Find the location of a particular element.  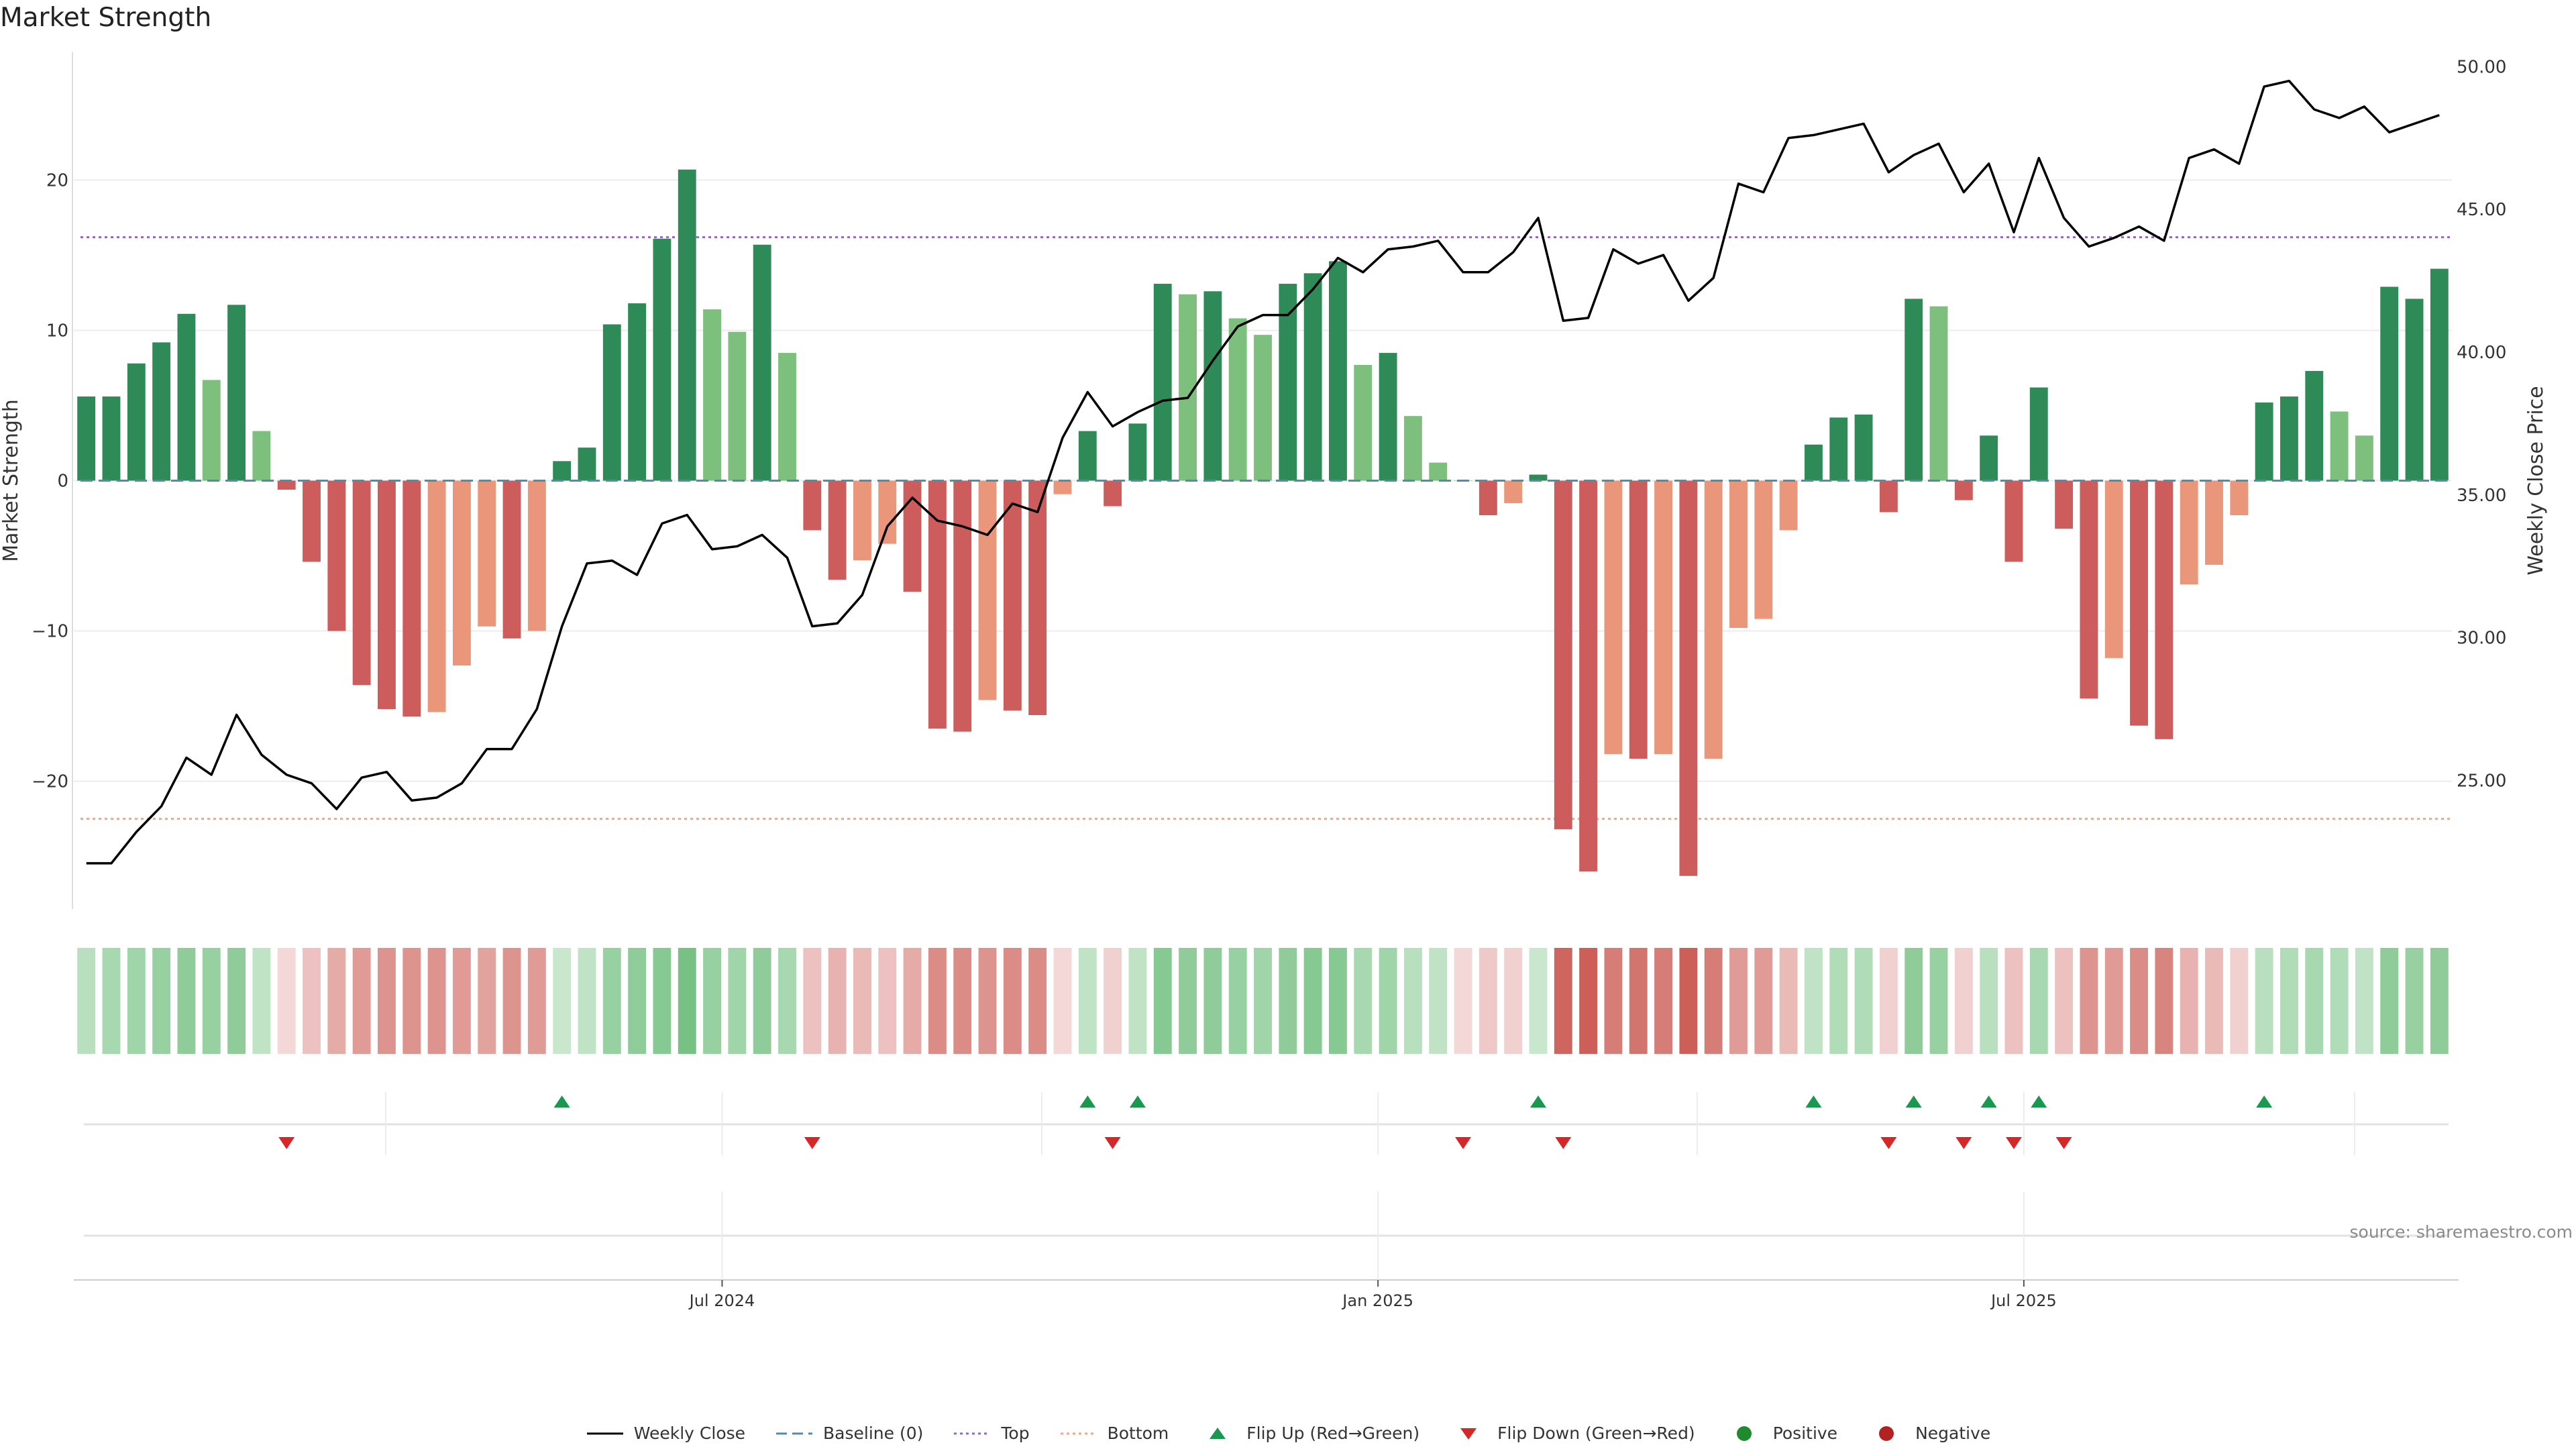

y2-tick-label: 45.00 is located at coordinates (2481, 210).